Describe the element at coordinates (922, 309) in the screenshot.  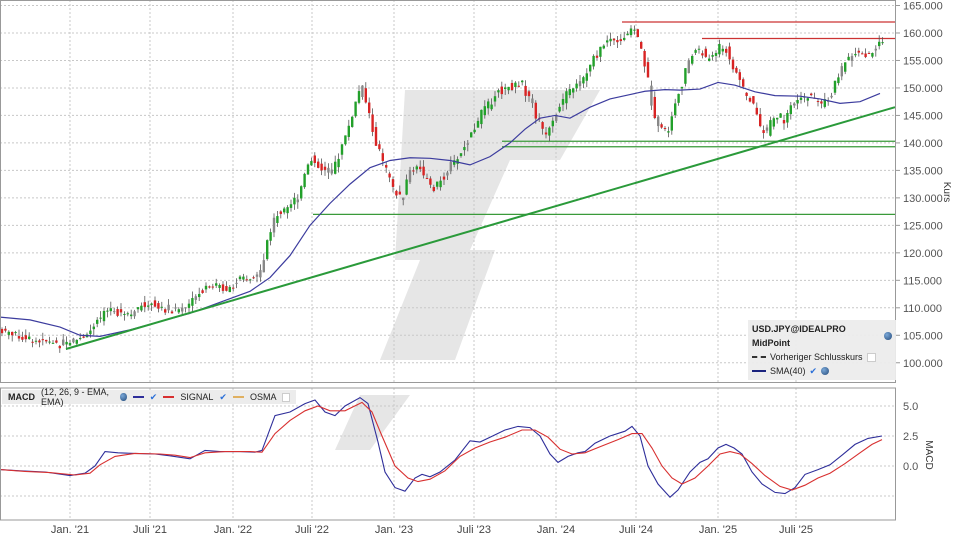
I see `svg-text: 110.000` at that location.